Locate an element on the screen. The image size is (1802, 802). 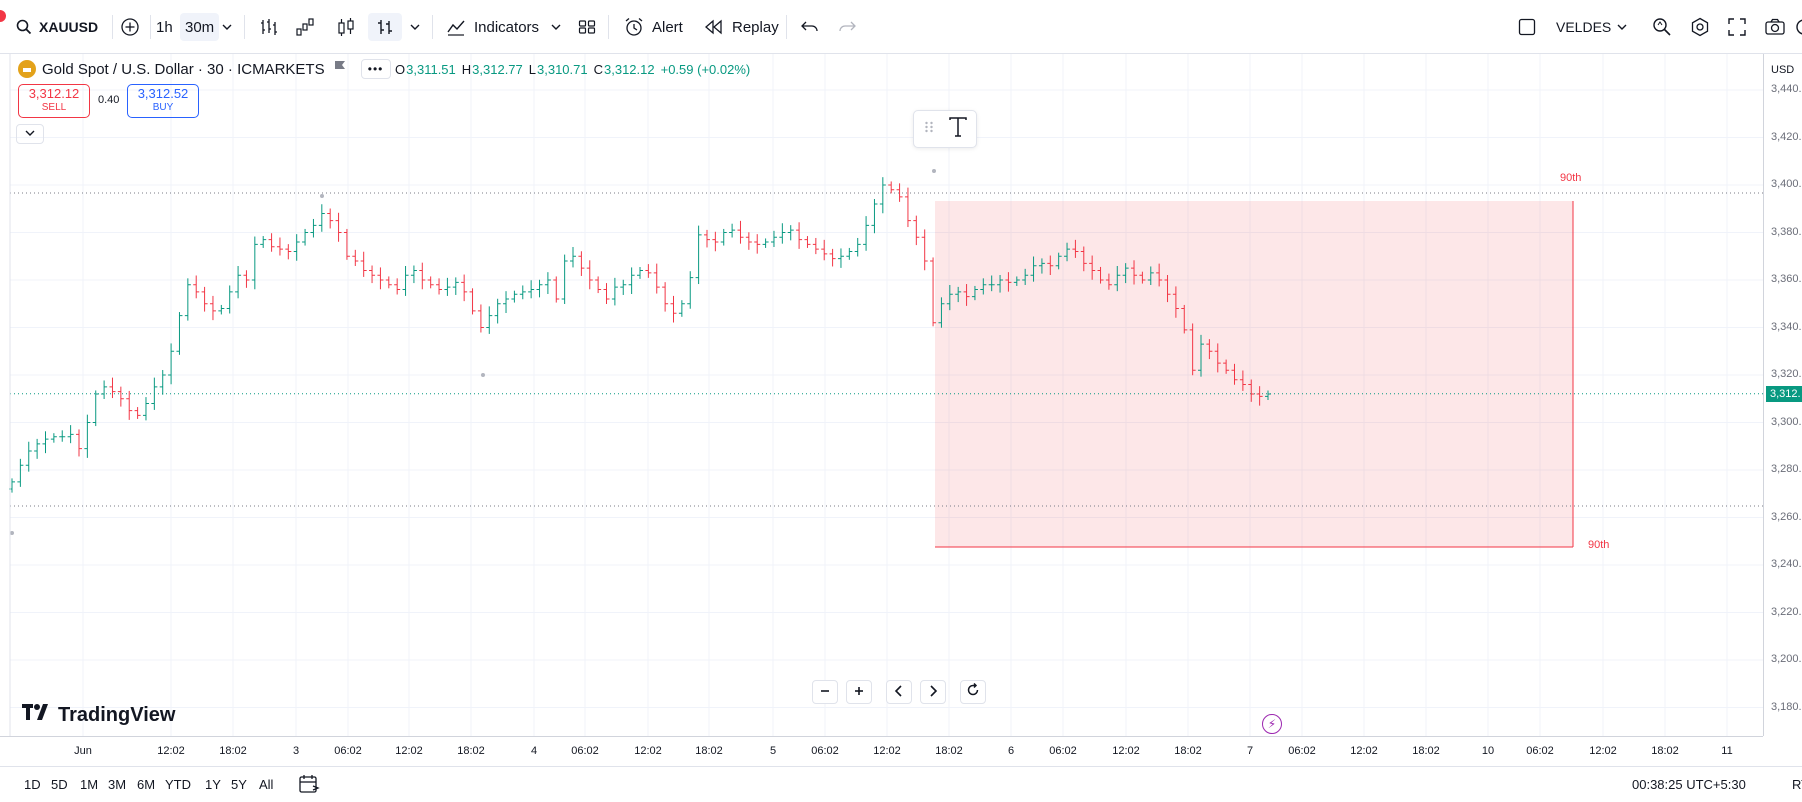
range-button-1d: 1D is located at coordinates (32, 784).